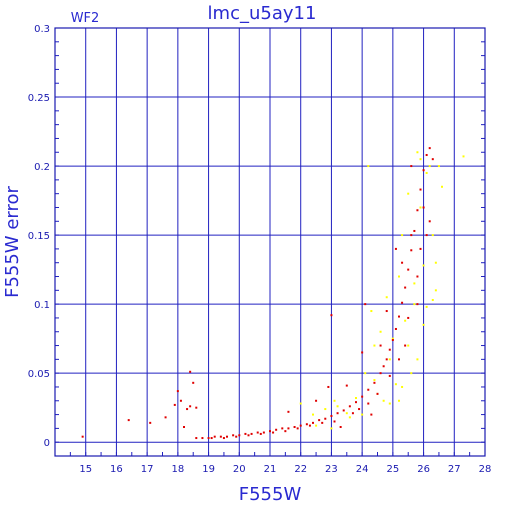  What do you see at coordinates (239, 469) in the screenshot?
I see `x-tick-label: 20` at bounding box center [239, 469].